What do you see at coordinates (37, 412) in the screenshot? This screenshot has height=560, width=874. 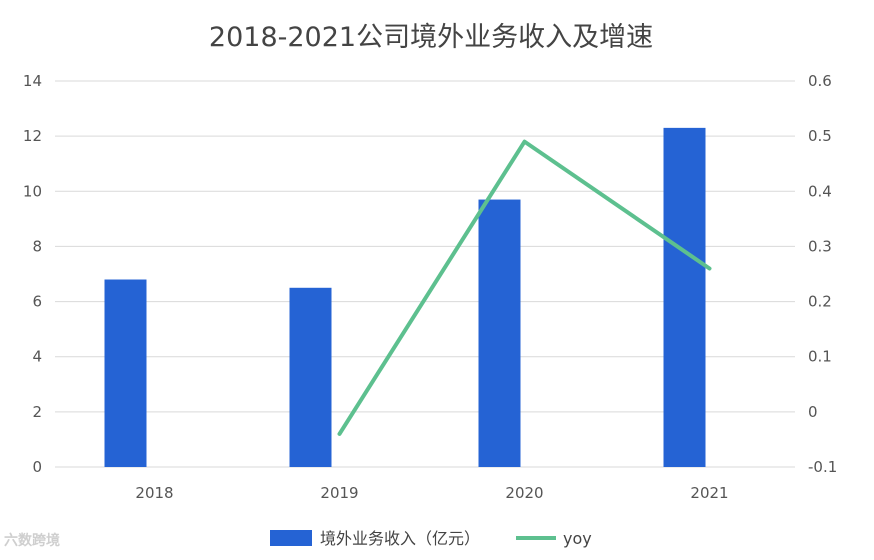 I see `left-tick-label: 2` at bounding box center [37, 412].